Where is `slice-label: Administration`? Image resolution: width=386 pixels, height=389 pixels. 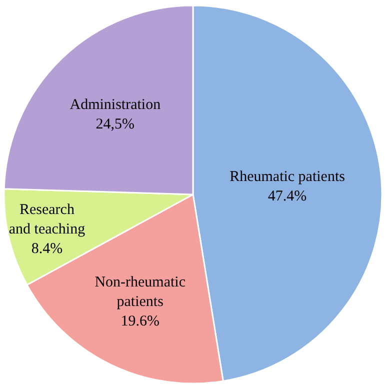
slice-label: Administration is located at coordinates (116, 104).